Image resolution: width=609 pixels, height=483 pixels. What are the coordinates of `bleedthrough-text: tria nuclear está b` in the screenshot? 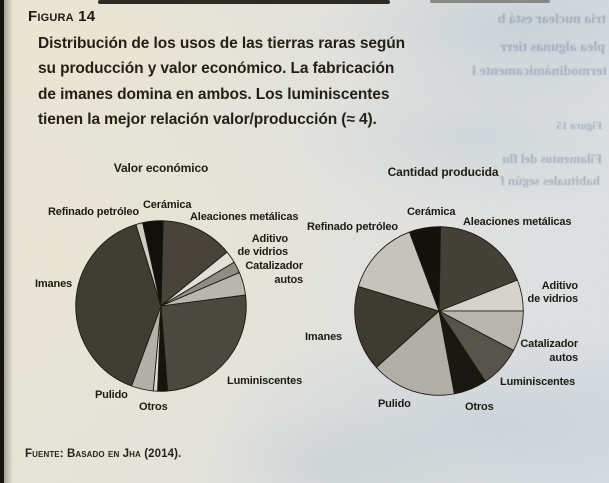 It's located at (551, 19).